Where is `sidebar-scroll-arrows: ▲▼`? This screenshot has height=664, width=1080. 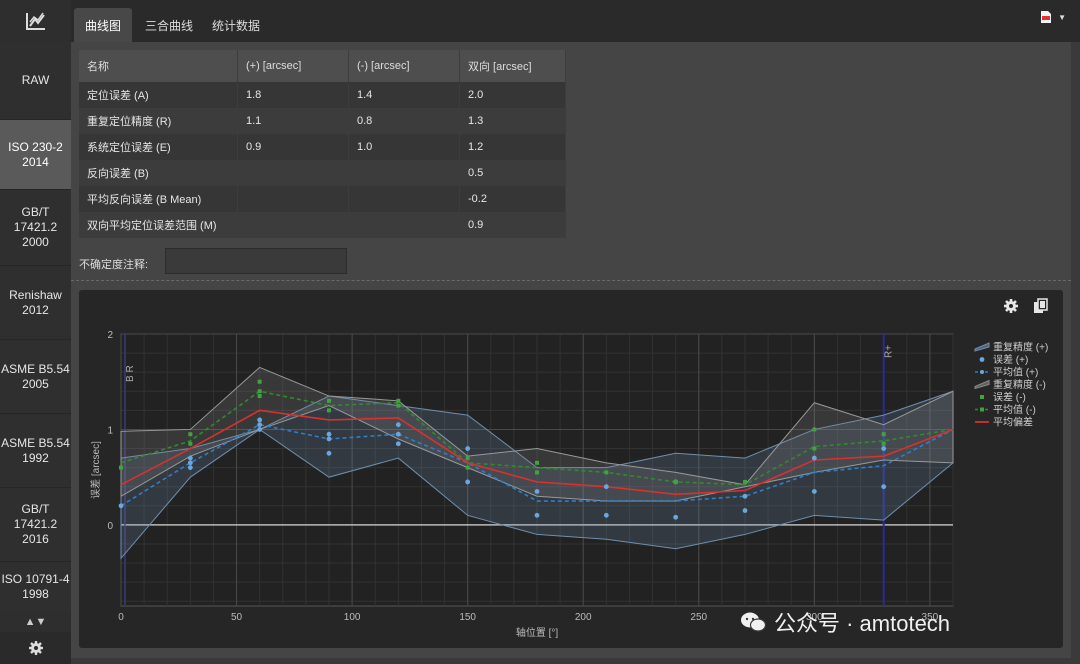
sidebar-scroll-arrows: ▲▼ is located at coordinates (35, 622).